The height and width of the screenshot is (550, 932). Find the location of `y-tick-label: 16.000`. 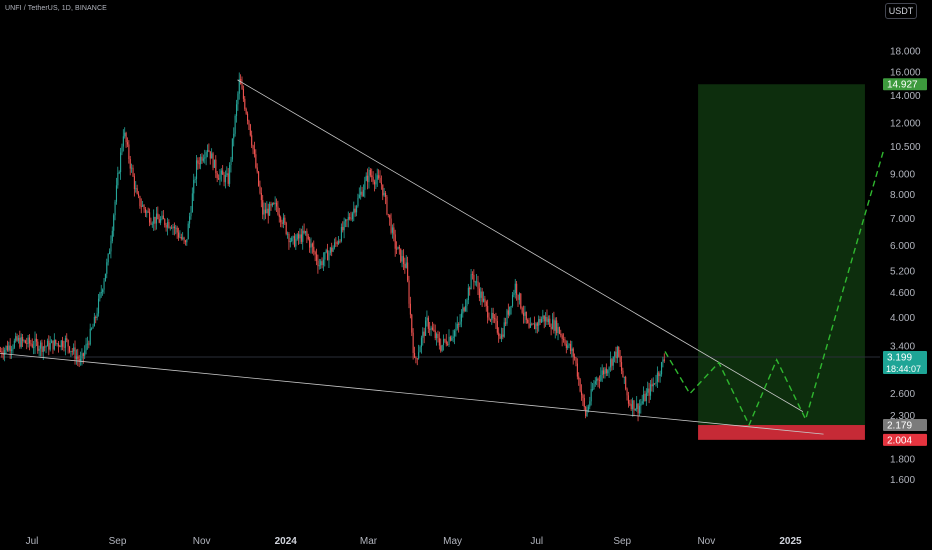

y-tick-label: 16.000 is located at coordinates (905, 72).